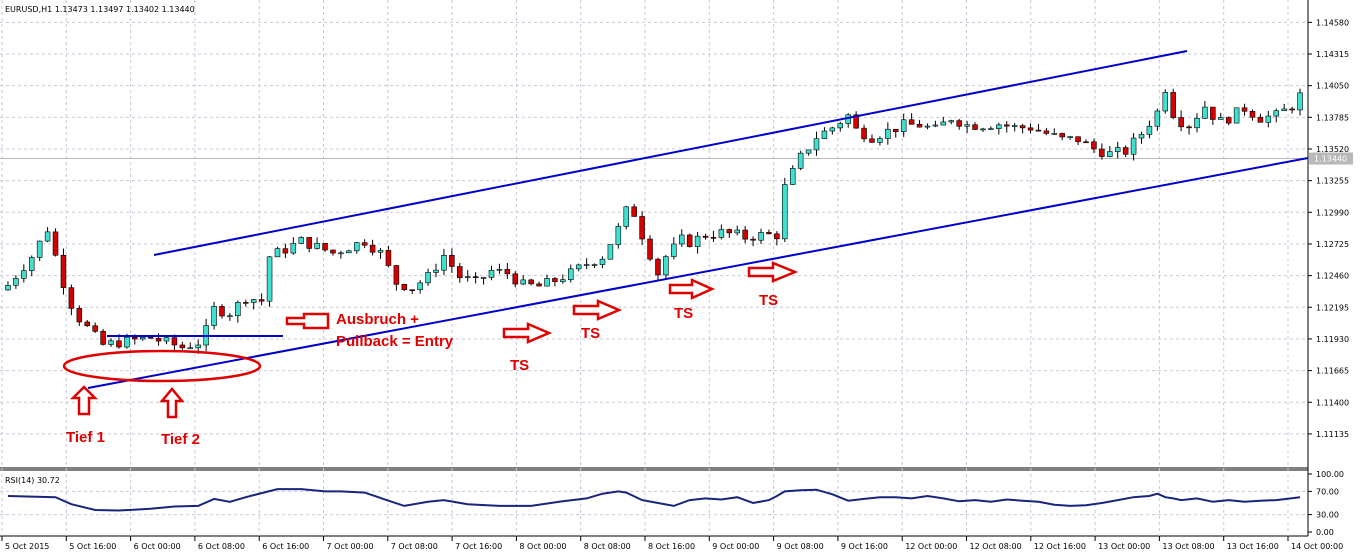 The image size is (1362, 560). I want to click on time-tick-label: 12 Oct 00:00, so click(931, 546).